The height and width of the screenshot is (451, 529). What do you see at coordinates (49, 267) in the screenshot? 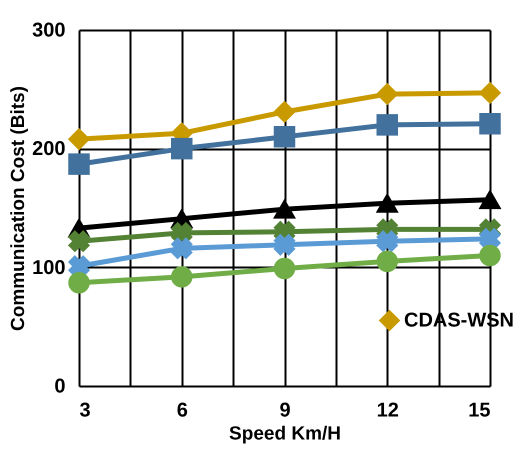
I see `y-tick-label: 100` at bounding box center [49, 267].